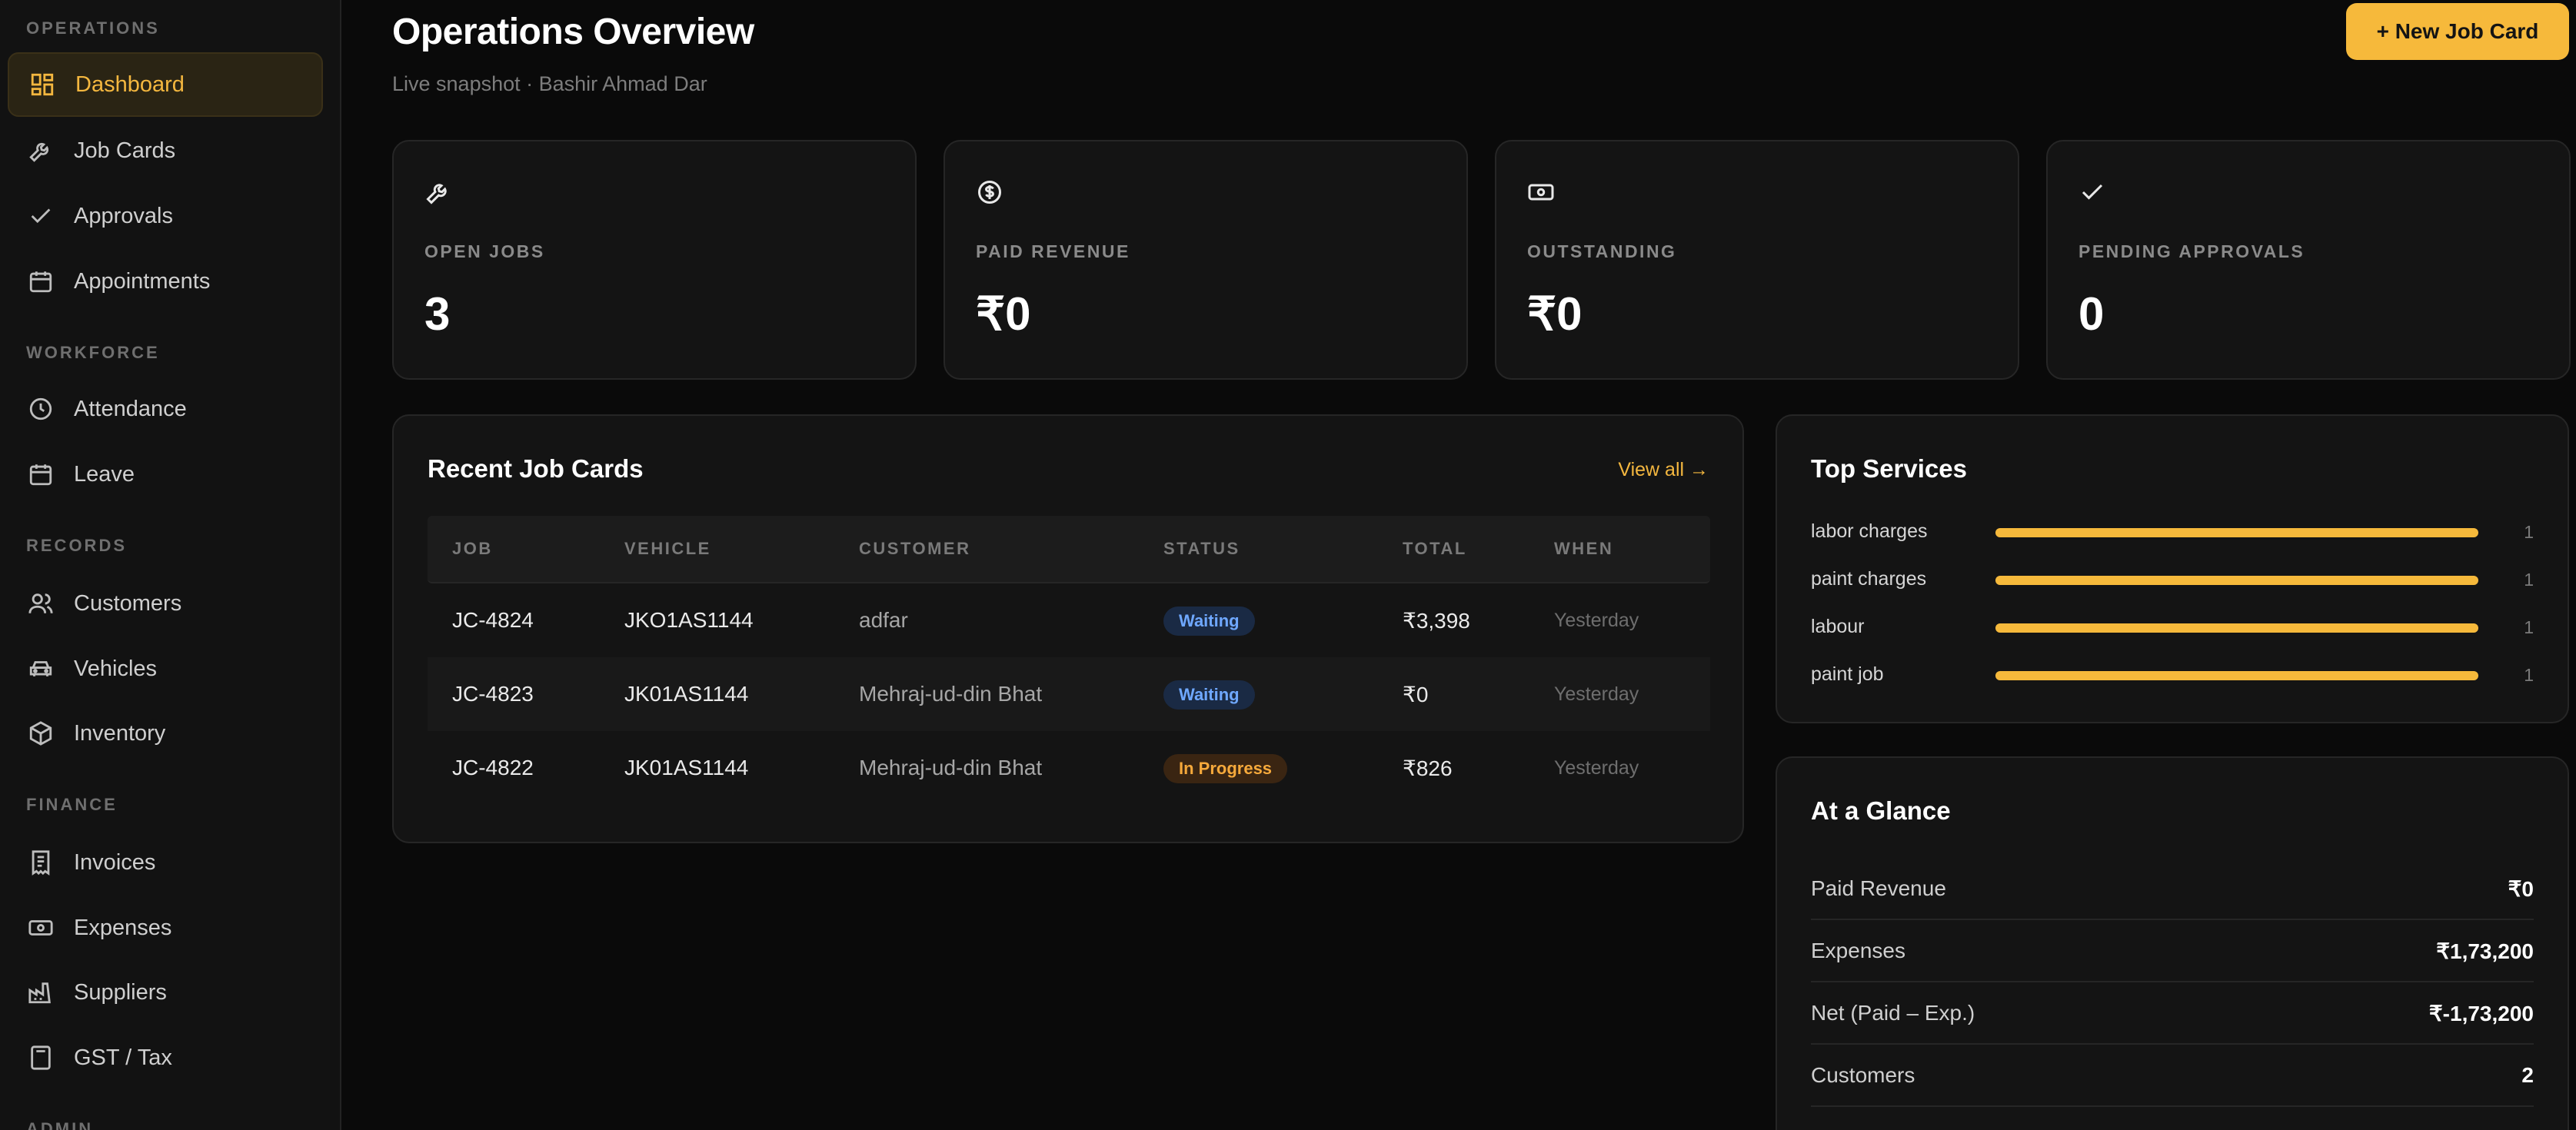  What do you see at coordinates (2521, 889) in the screenshot?
I see `glance-value: ₹0` at bounding box center [2521, 889].